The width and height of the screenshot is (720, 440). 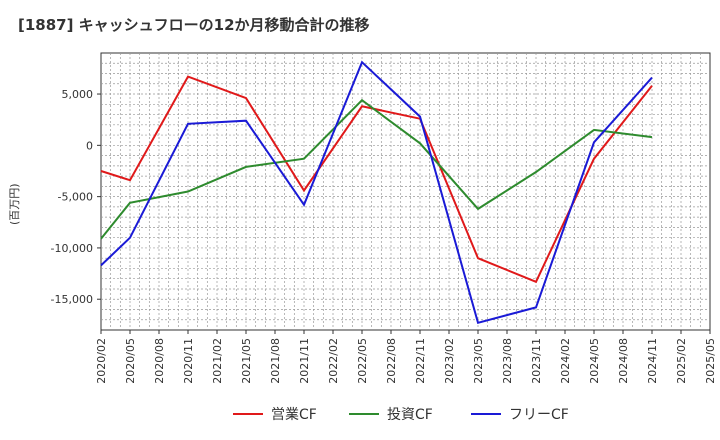 I want to click on legend-label-2: 投資CF, so click(x=410, y=415).